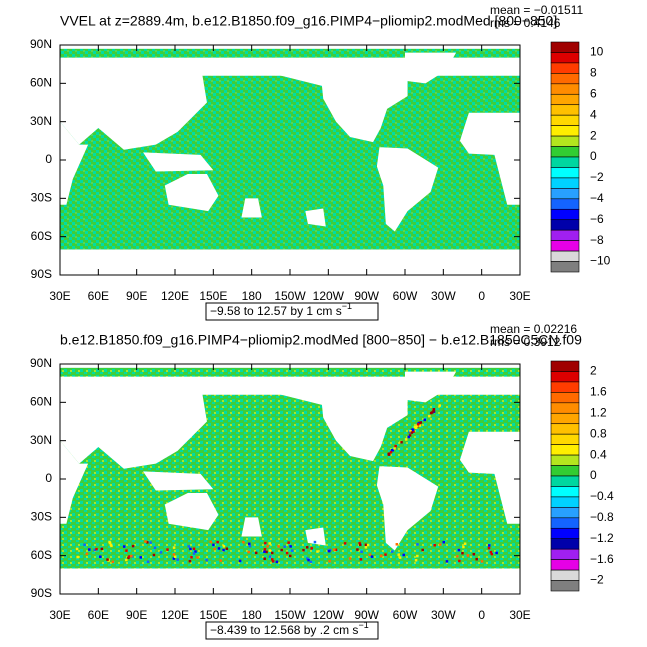  Describe the element at coordinates (600, 261) in the screenshot. I see `colorbar-label: −10` at that location.